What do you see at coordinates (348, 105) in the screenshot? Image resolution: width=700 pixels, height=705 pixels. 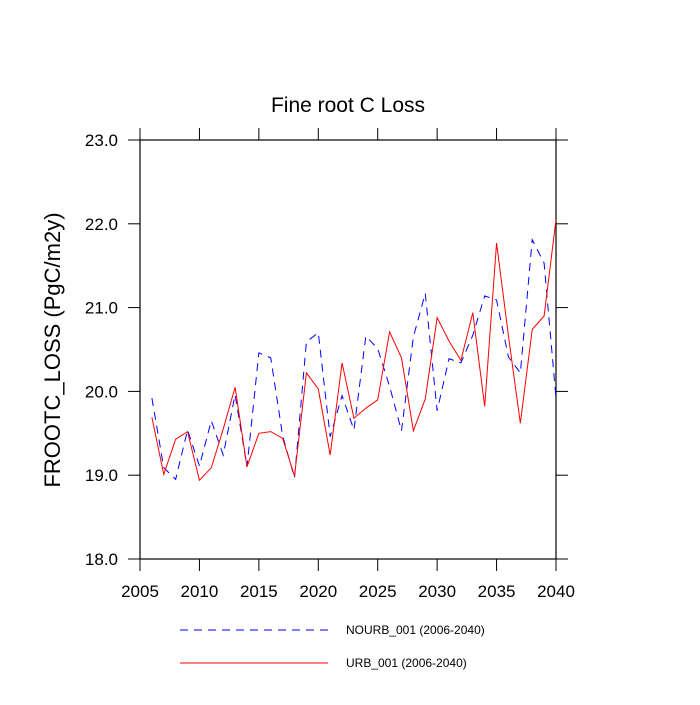 I see `chart-title: Fine root C Loss` at bounding box center [348, 105].